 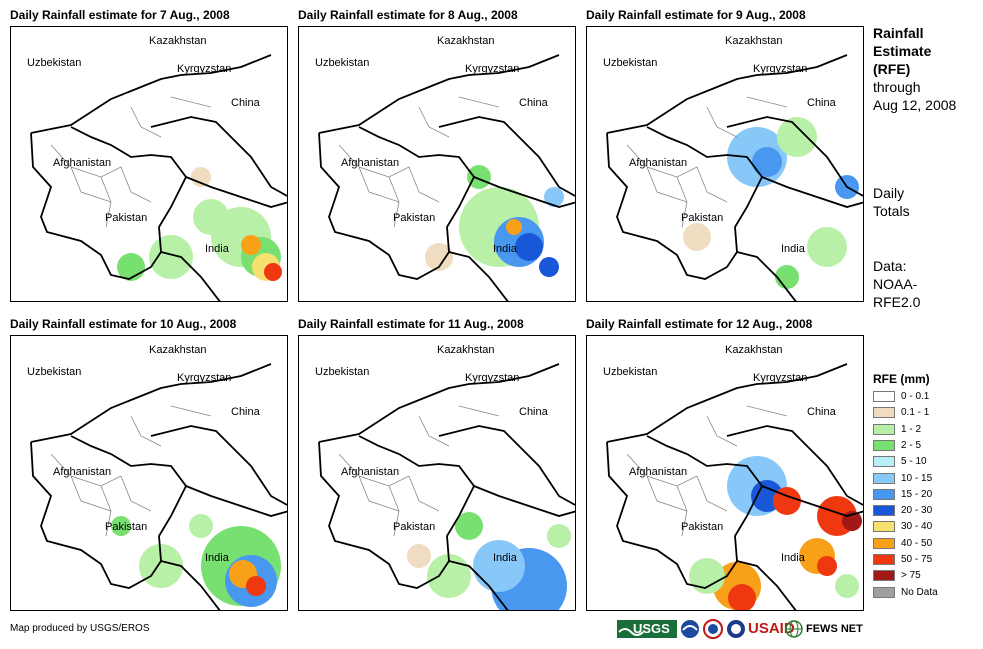 What do you see at coordinates (915, 105) in the screenshot?
I see `through-date: Aug 12, 2008` at bounding box center [915, 105].